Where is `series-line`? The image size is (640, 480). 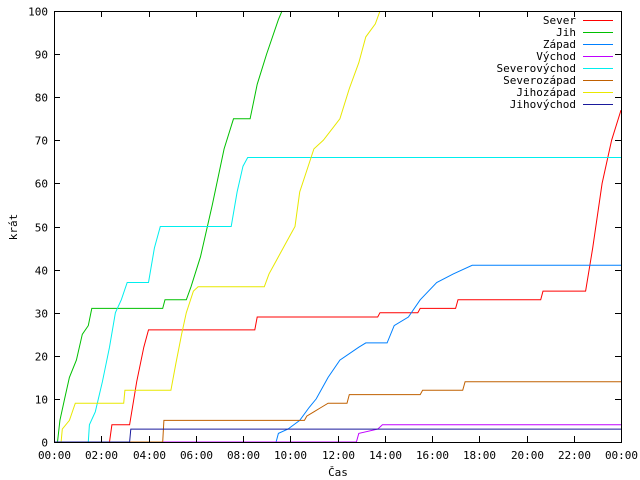 series-line is located at coordinates (337, 412).